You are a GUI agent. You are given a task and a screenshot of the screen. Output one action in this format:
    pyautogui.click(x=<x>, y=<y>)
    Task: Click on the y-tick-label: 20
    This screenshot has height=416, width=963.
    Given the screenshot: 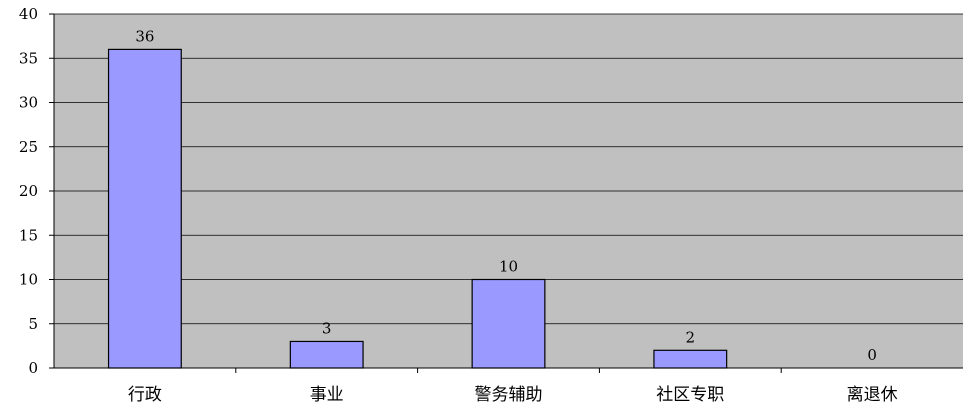 What is the action you would take?
    pyautogui.click(x=28, y=191)
    